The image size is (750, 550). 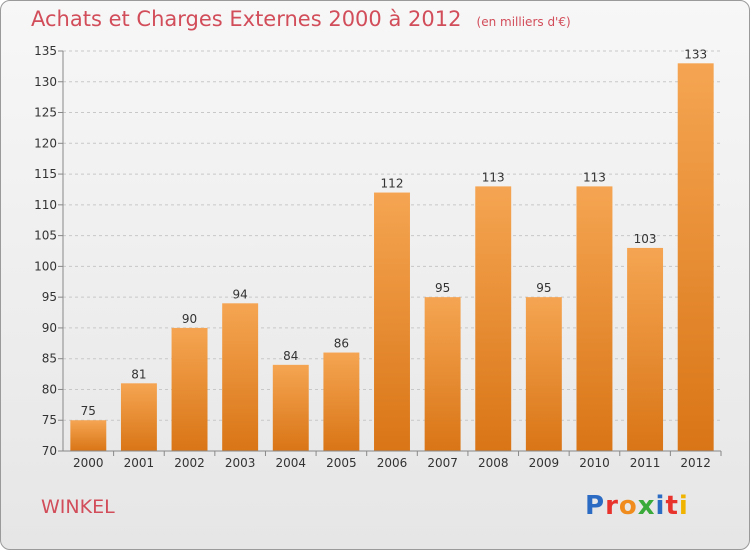 I want to click on x-tick-label: 2000, so click(x=88, y=463).